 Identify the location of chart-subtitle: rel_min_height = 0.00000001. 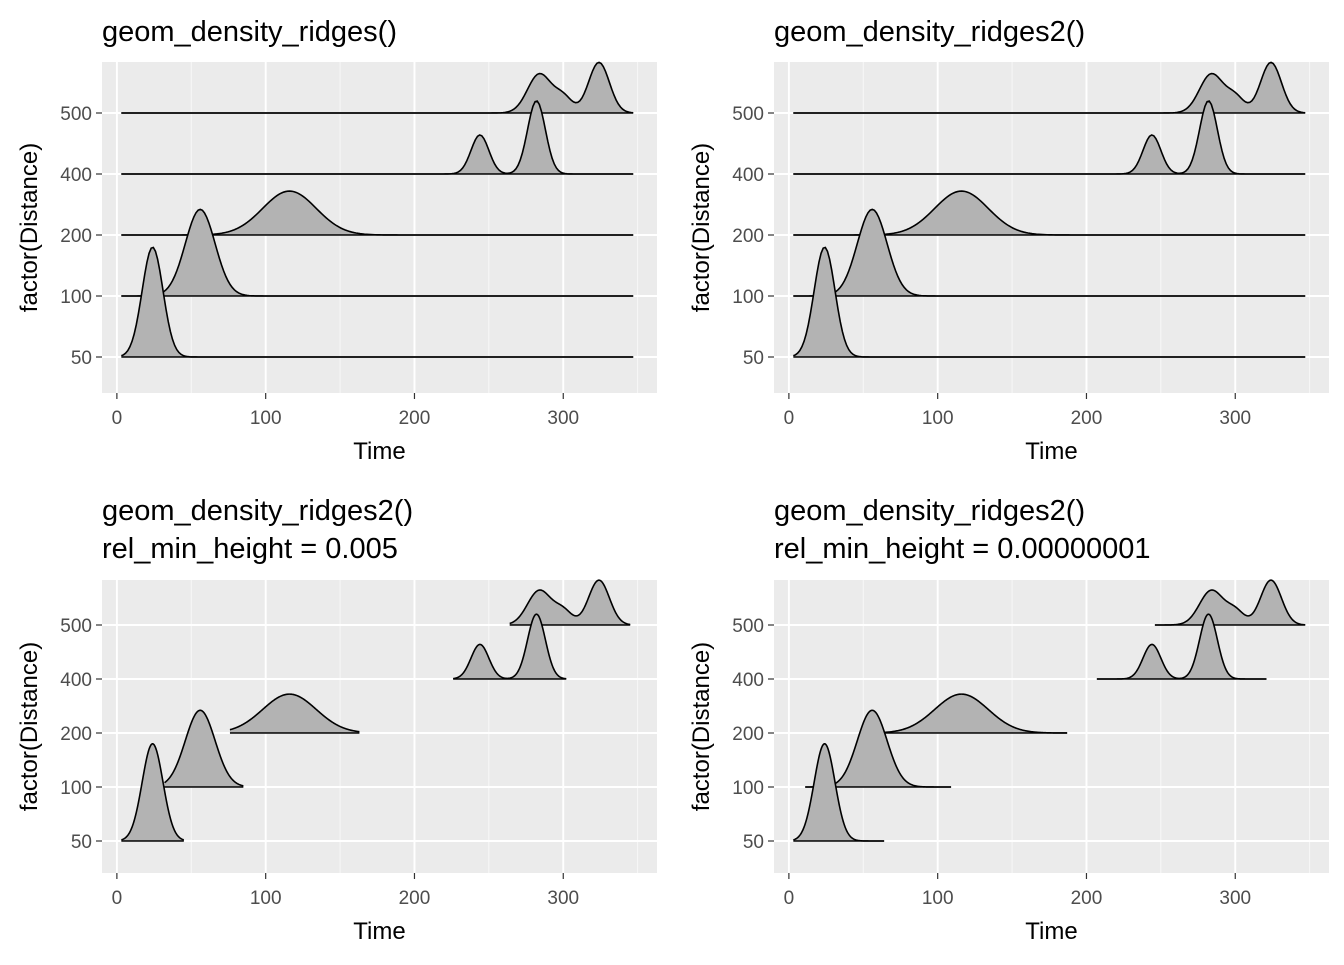
(962, 549).